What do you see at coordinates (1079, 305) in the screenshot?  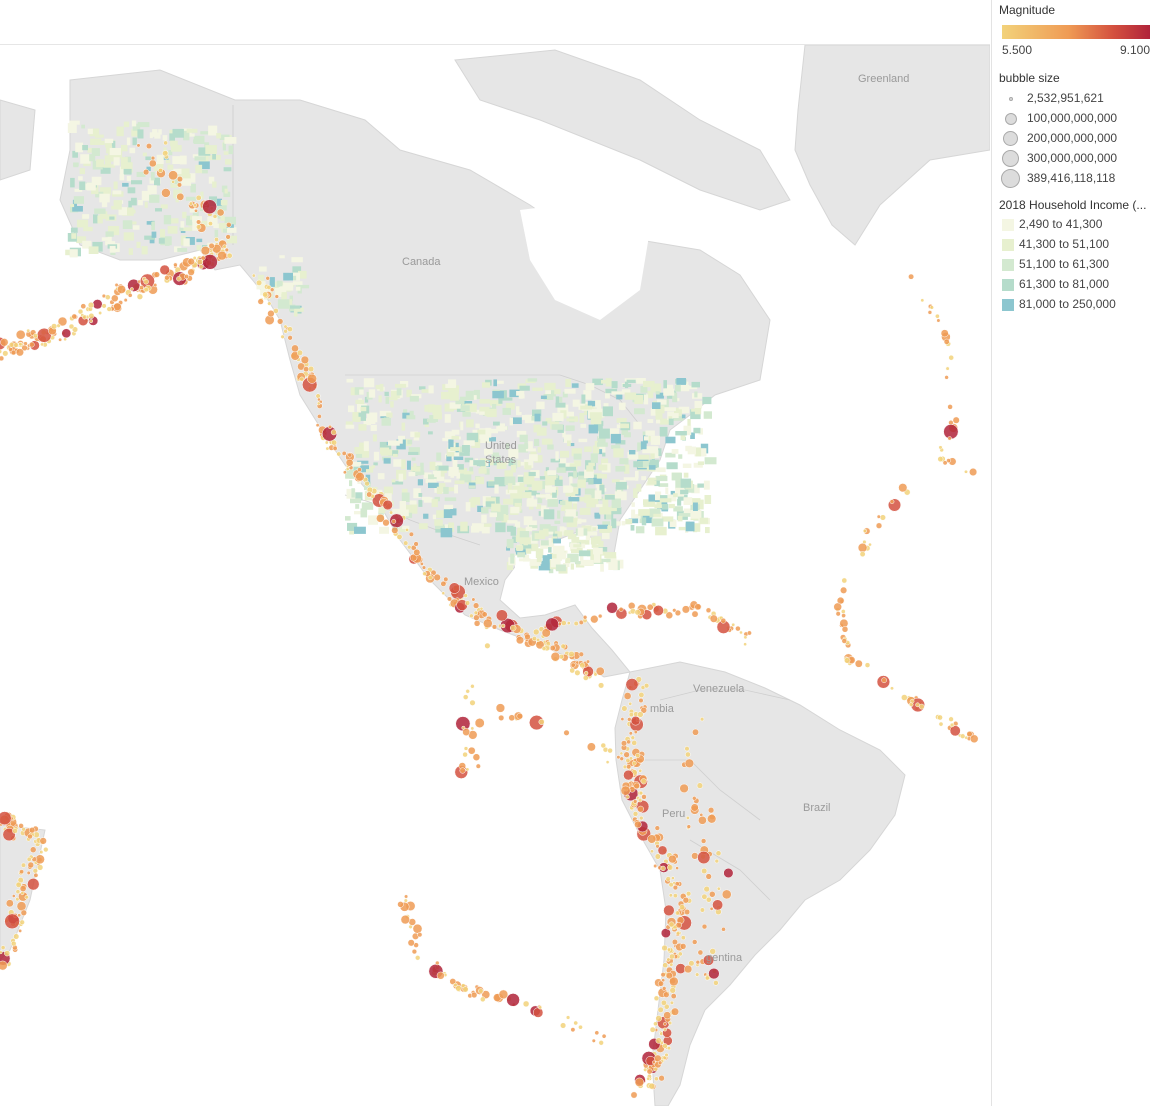 I see `income-legend-item: 81,000 to 250,000` at bounding box center [1079, 305].